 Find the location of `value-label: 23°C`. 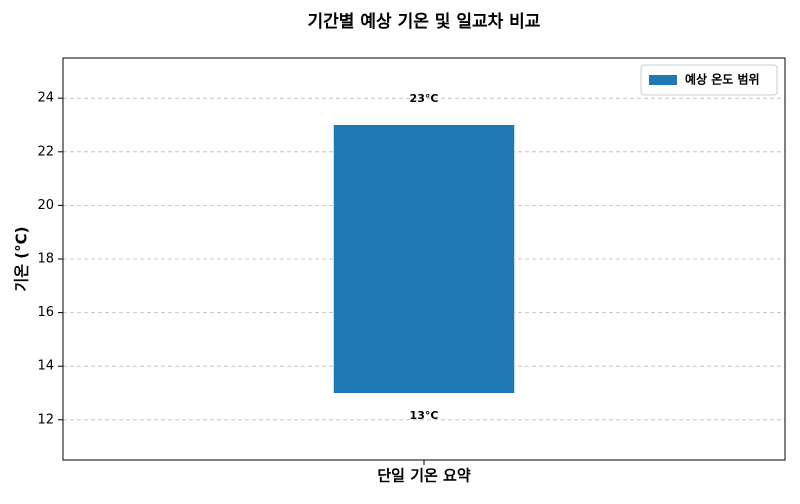

value-label: 23°C is located at coordinates (424, 98).